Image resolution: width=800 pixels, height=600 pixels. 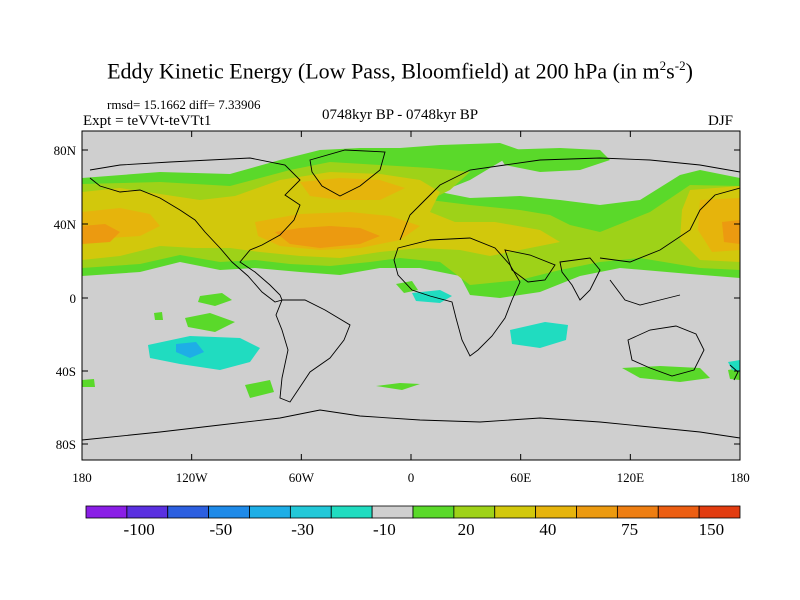 What do you see at coordinates (73, 298) in the screenshot?
I see `lat-tick-label: 0` at bounding box center [73, 298].